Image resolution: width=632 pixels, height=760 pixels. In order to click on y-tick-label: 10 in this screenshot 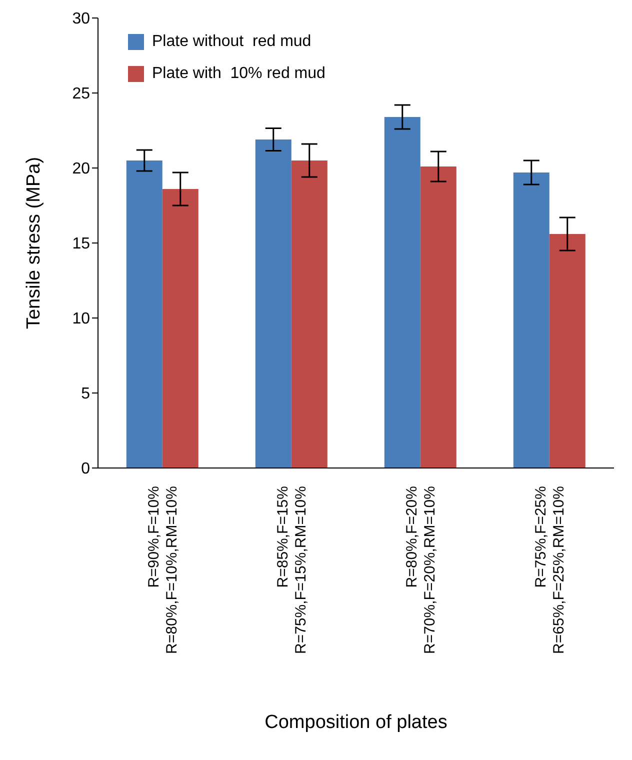, I will do `click(81, 319)`.